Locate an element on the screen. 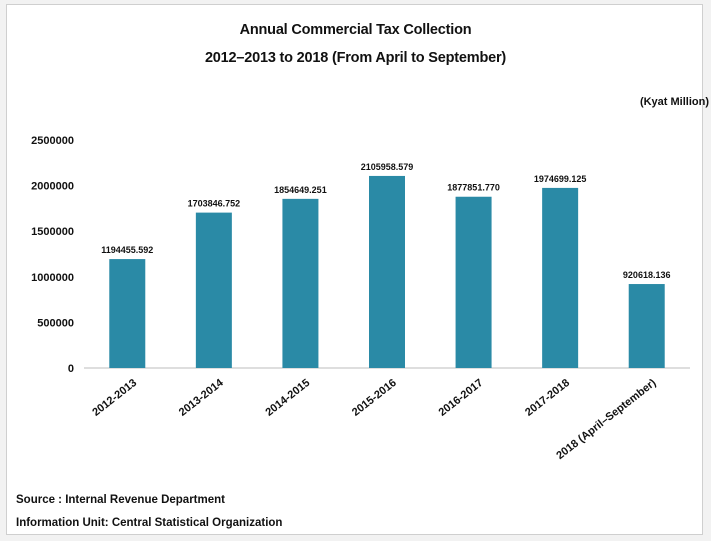  chart-title: Annual Commercial Tax Collection is located at coordinates (355, 30).